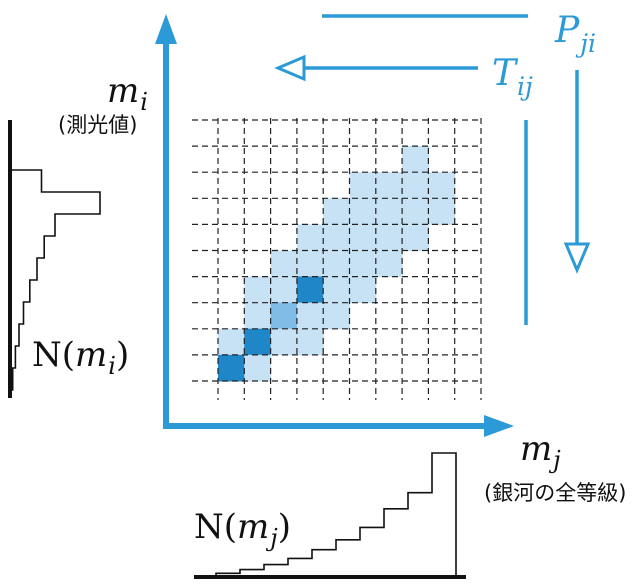 This screenshot has height=584, width=636. I want to click on x-axis-arrowhead, so click(499, 426).